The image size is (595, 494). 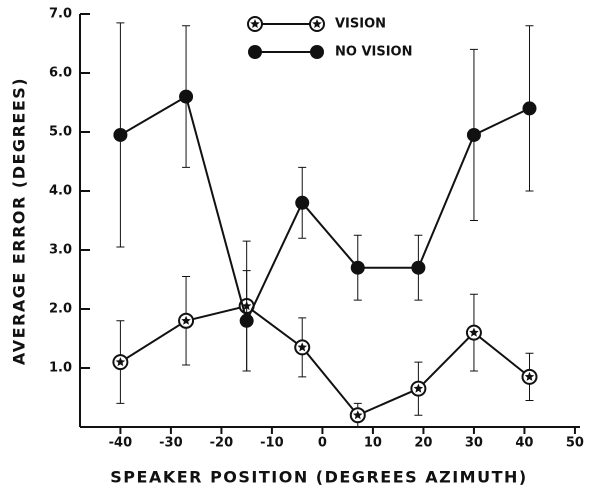 What do you see at coordinates (60, 191) in the screenshot?
I see `y-tick-label: 4.0` at bounding box center [60, 191].